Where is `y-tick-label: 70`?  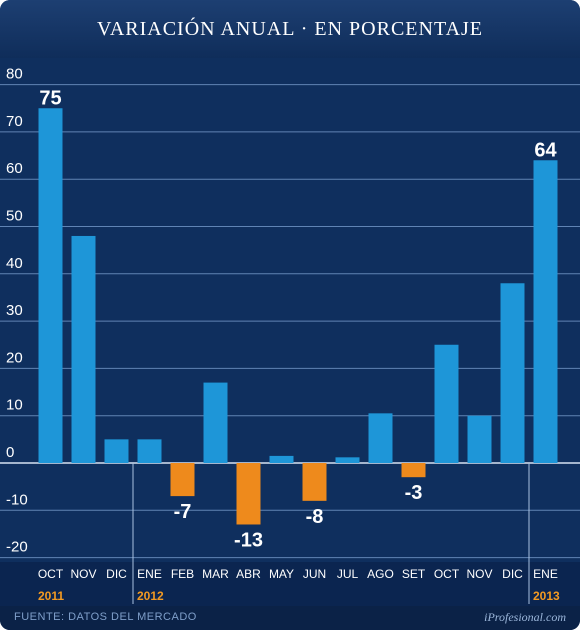 y-tick-label: 70 is located at coordinates (14, 121).